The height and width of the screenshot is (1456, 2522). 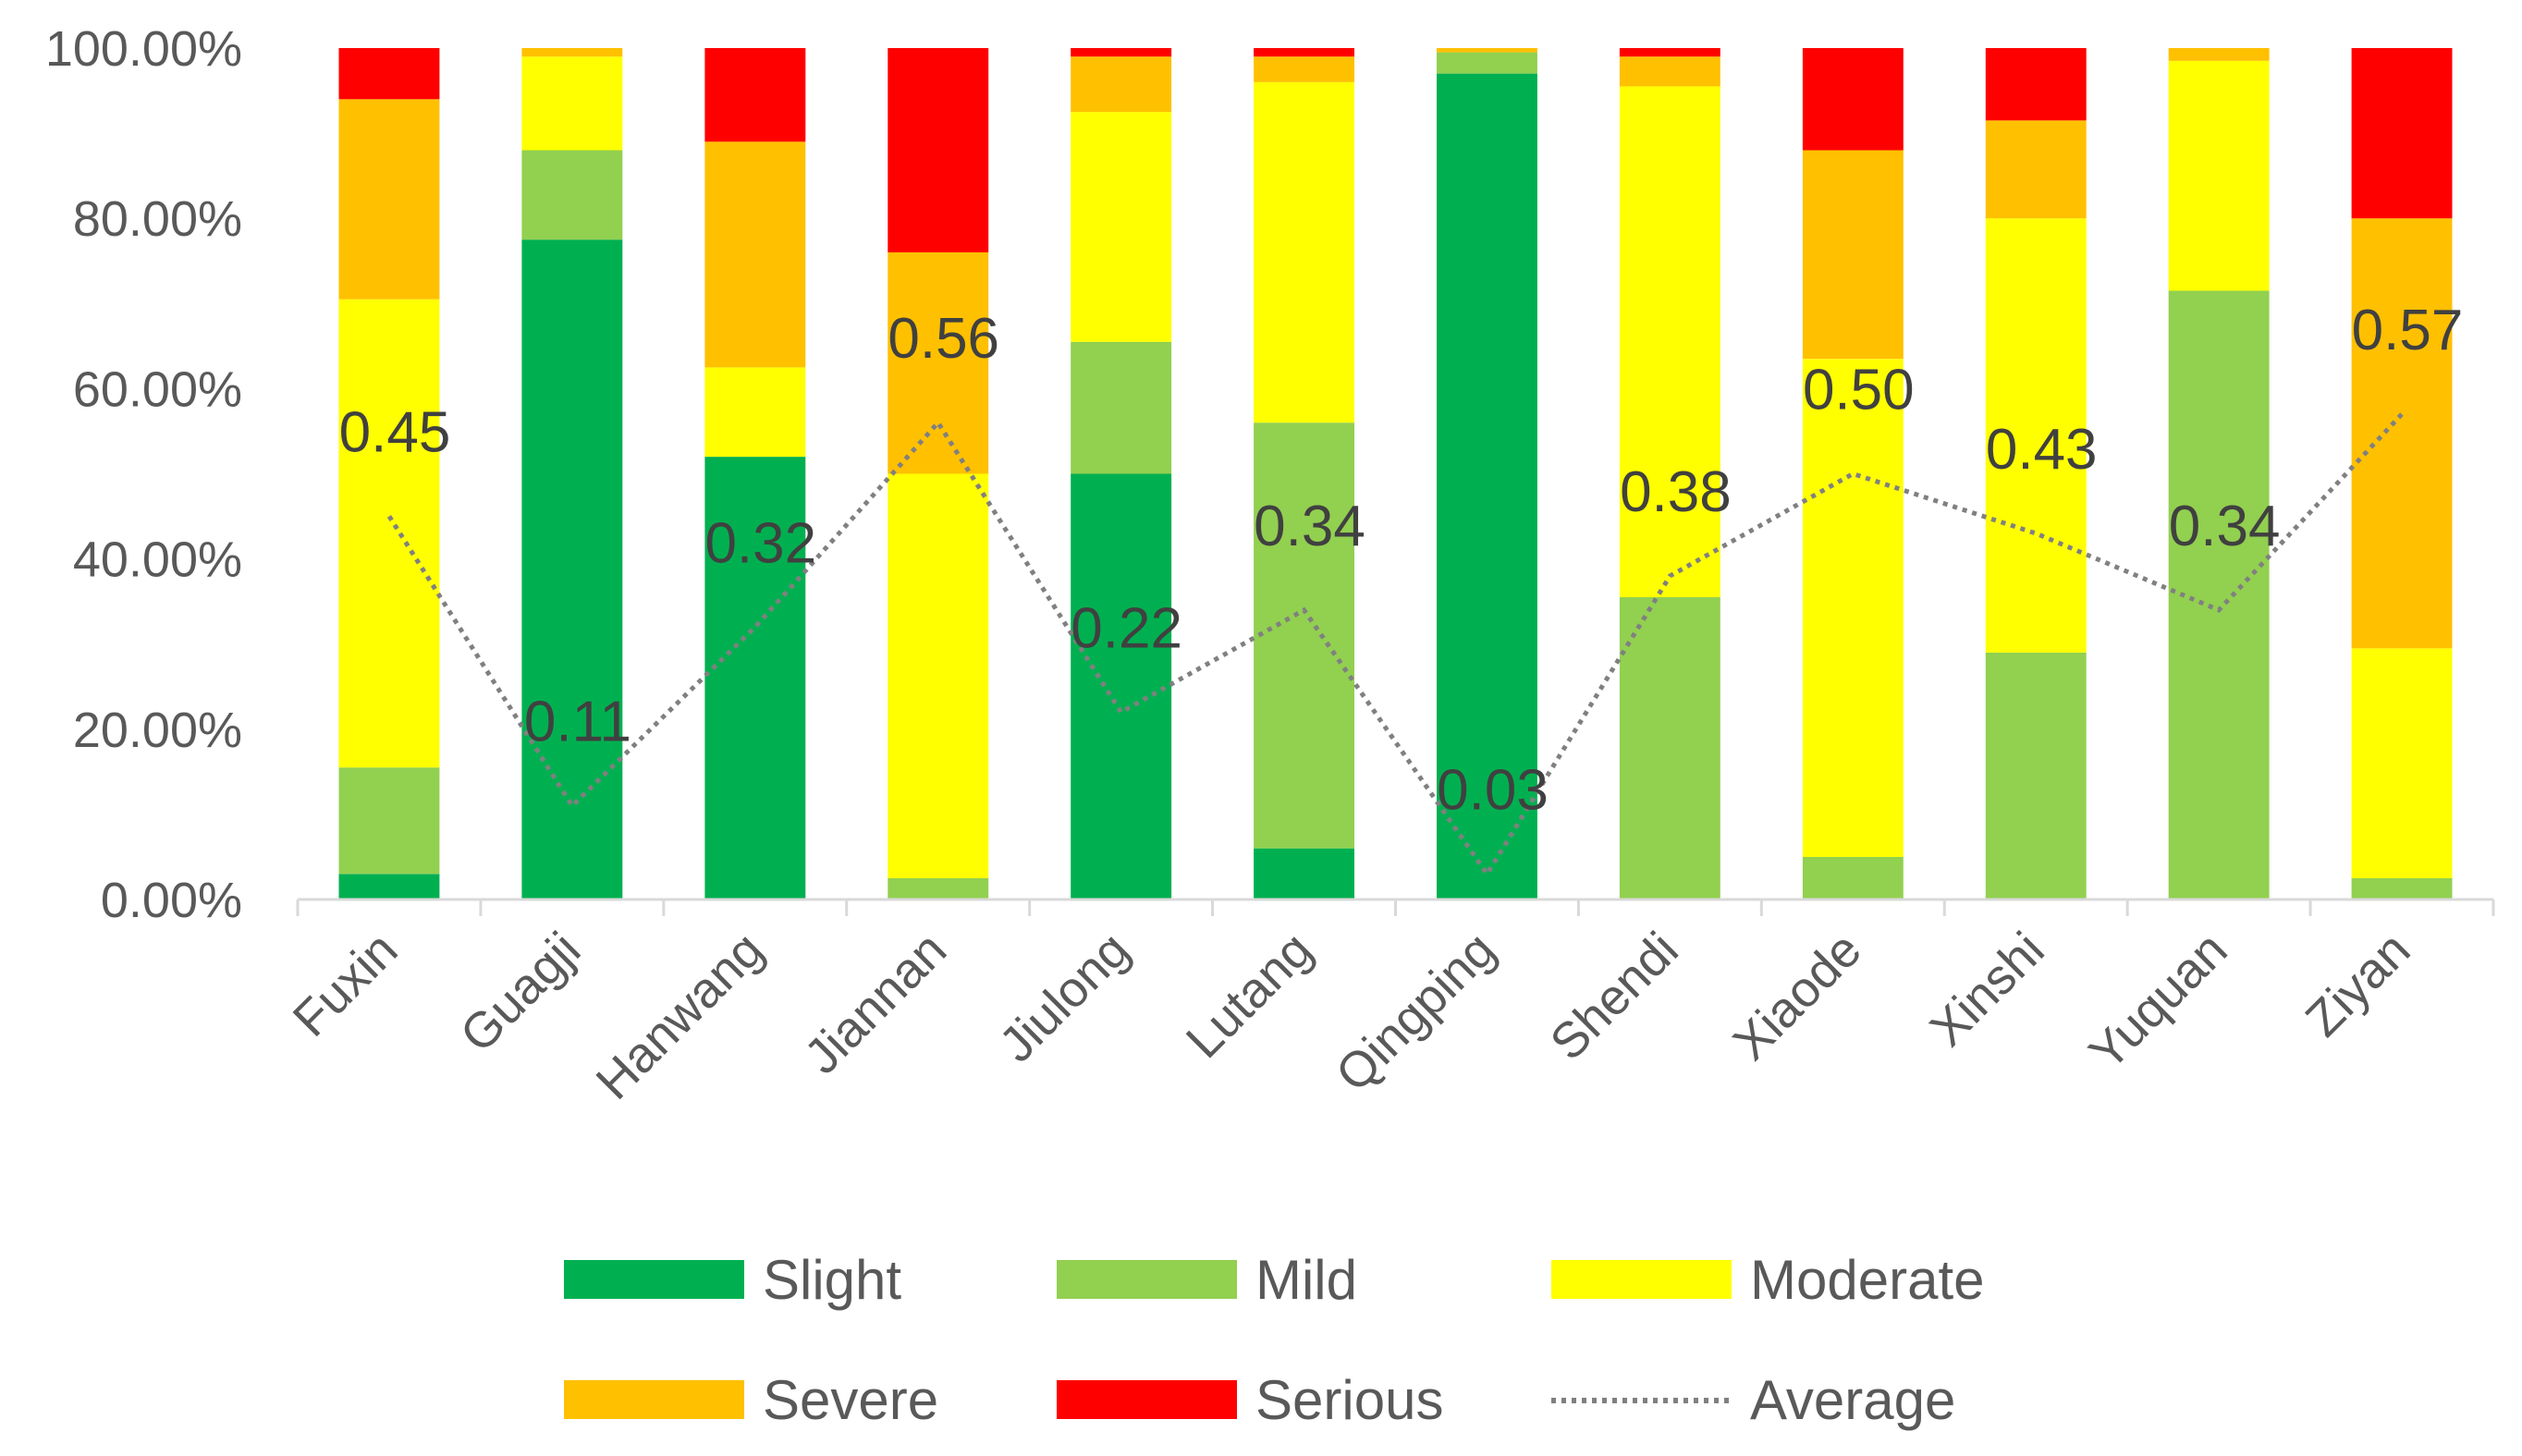 I want to click on average-data-label-xiaode: 0.50, so click(x=1859, y=390).